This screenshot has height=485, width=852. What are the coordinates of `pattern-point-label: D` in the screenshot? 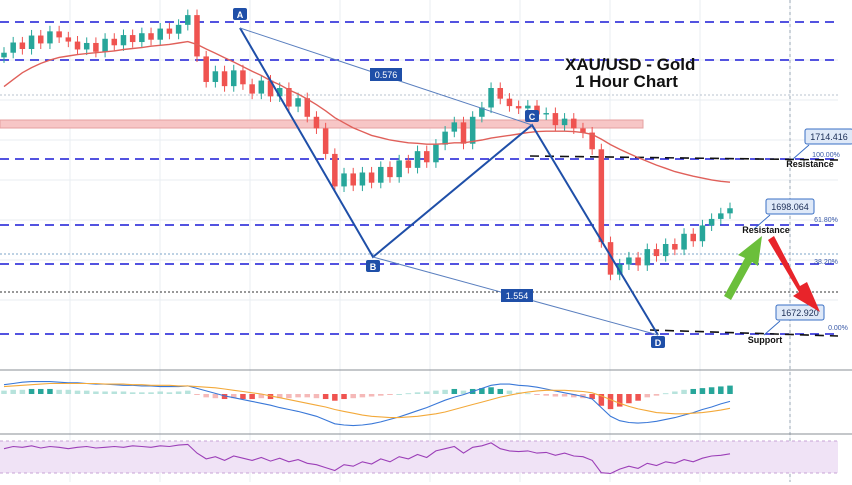 It's located at (658, 343).